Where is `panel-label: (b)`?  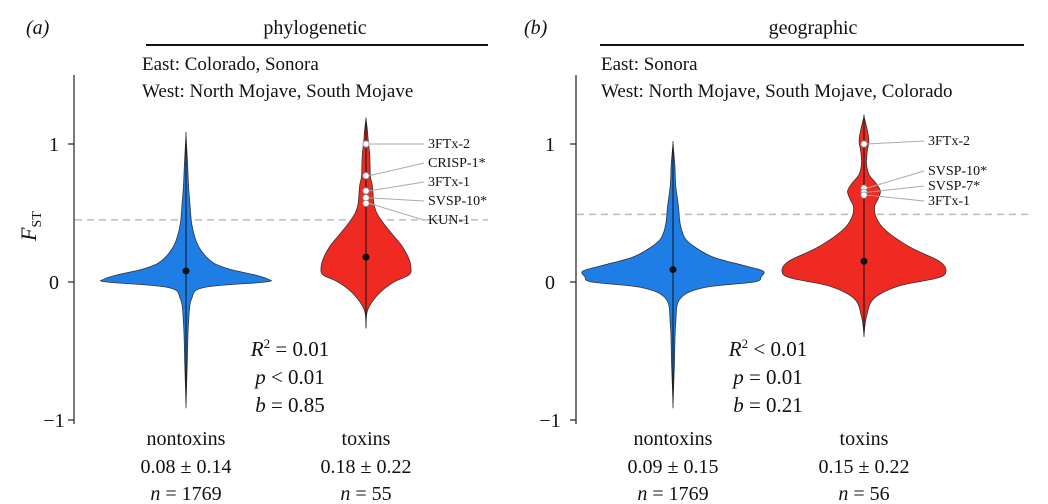
panel-label: (b) is located at coordinates (536, 28).